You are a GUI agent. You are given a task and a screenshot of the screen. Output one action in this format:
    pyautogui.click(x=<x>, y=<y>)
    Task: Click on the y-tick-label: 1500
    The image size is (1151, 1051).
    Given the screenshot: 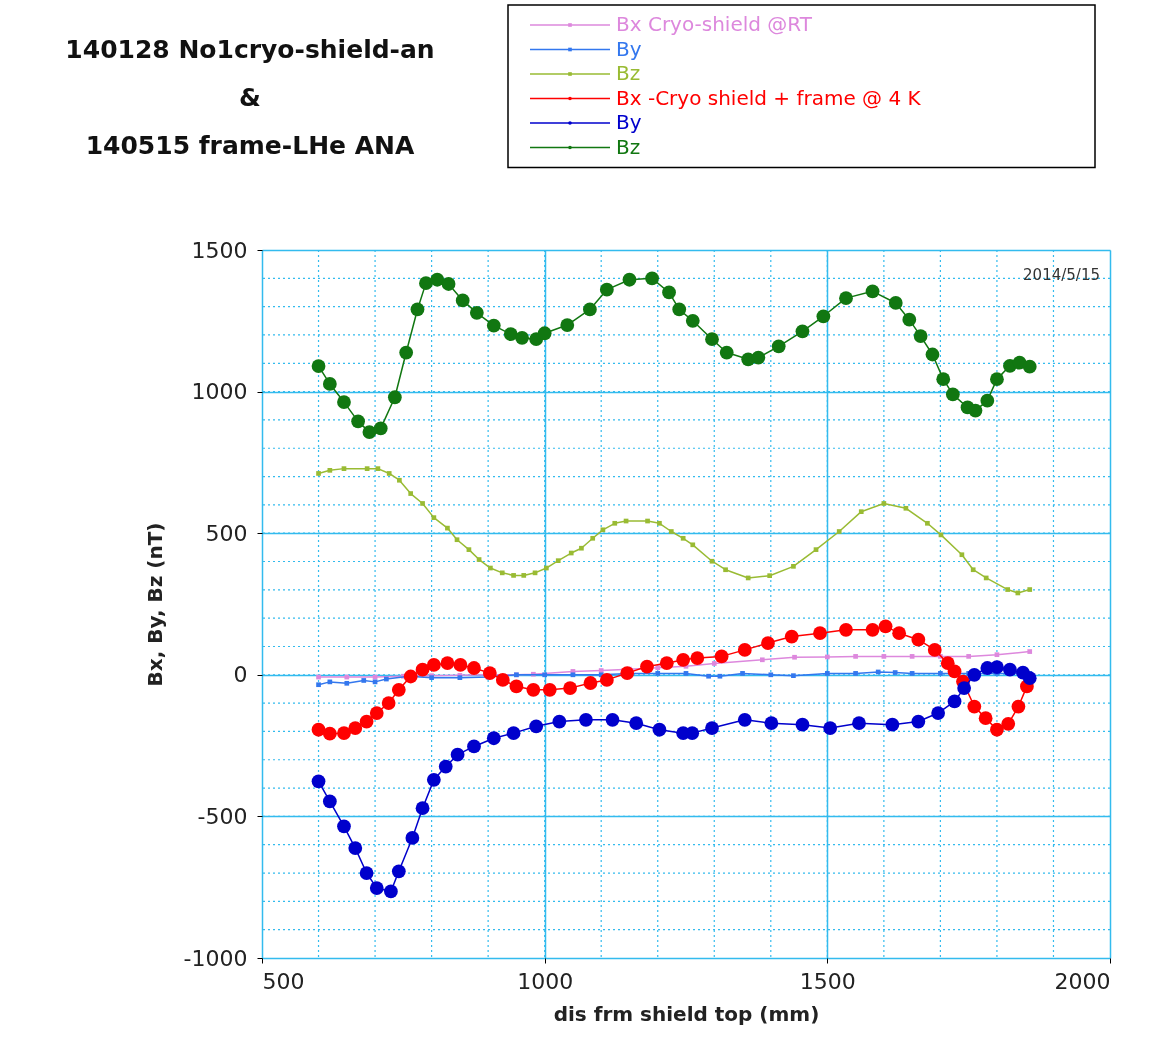 What is the action you would take?
    pyautogui.click(x=219, y=250)
    